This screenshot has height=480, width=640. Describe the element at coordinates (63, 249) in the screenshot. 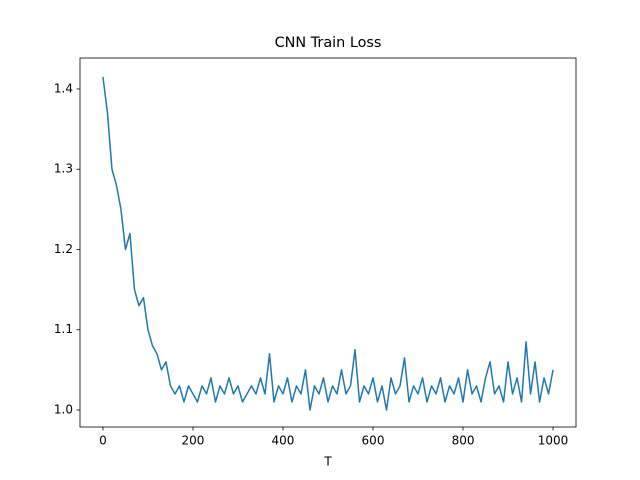

I see `y-tick-label: 1.2` at that location.